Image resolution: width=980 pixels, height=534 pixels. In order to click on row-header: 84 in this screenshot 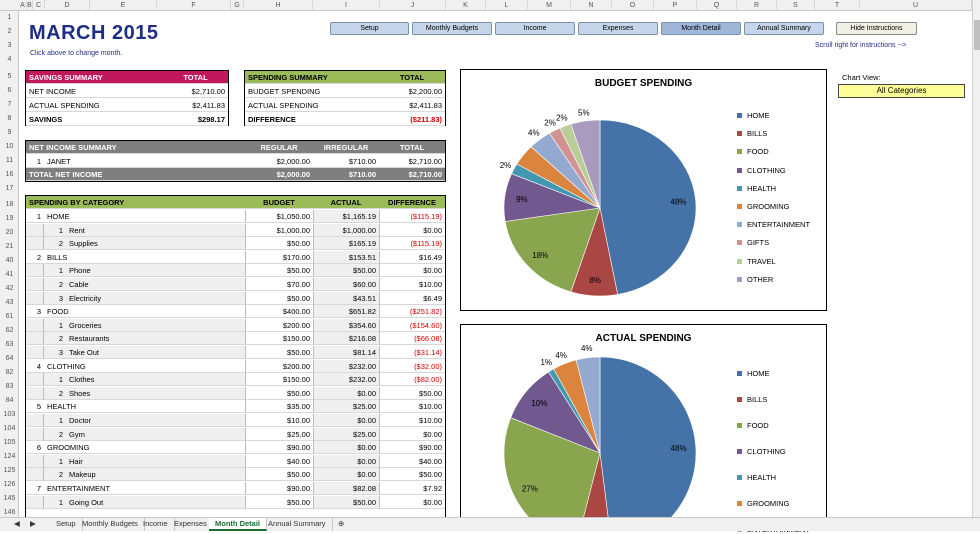, I will do `click(9, 400)`.